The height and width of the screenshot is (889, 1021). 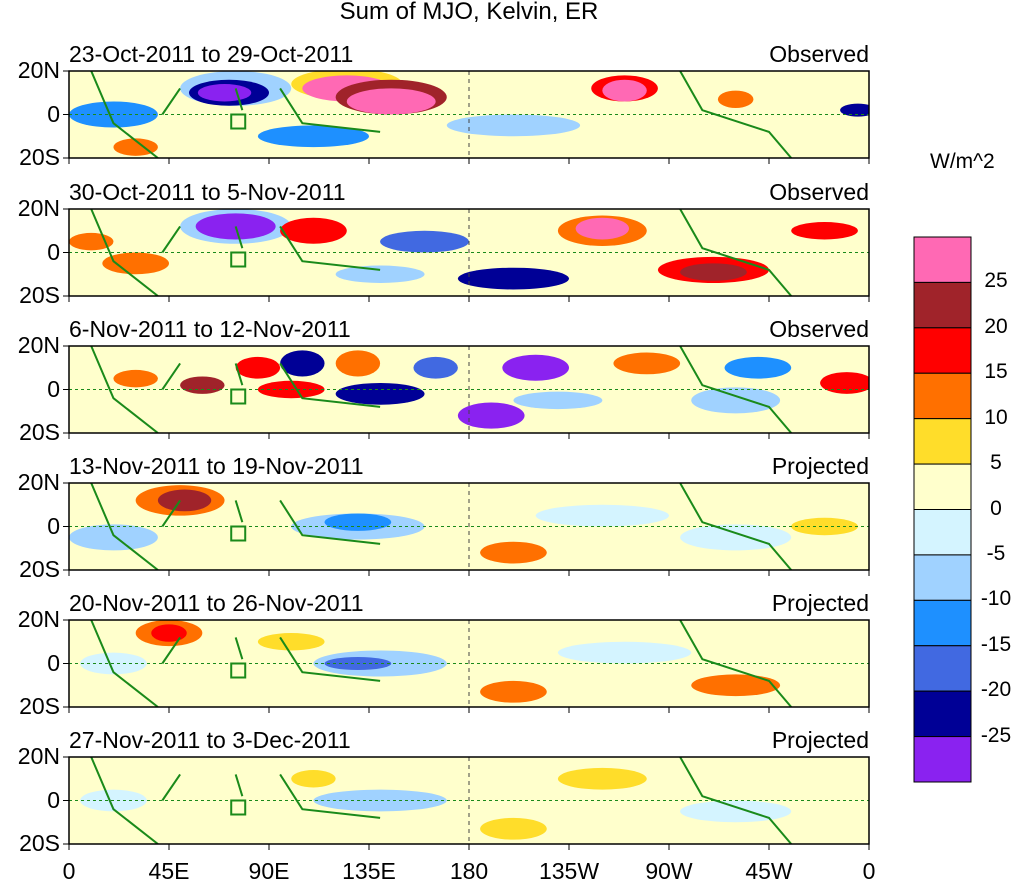 What do you see at coordinates (207, 192) in the screenshot?
I see `panel-date-range: 30-Oct-2011 to 5-Nov-2011` at bounding box center [207, 192].